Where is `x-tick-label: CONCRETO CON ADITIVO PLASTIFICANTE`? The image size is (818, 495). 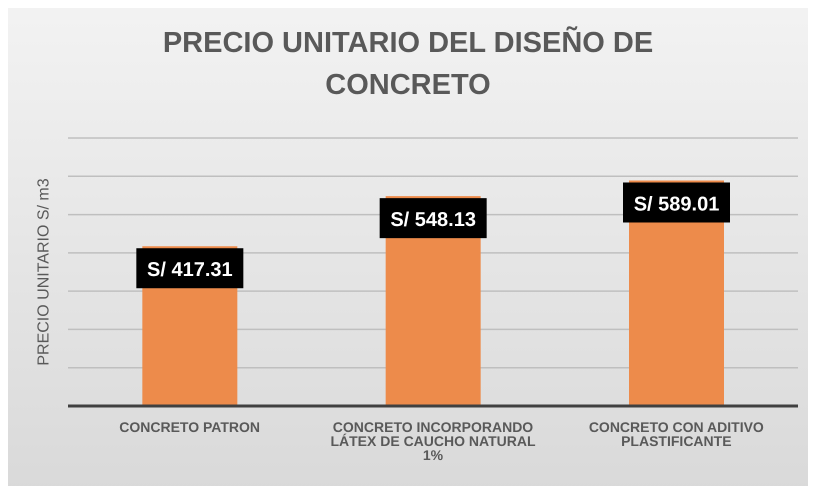 x-tick-label: CONCRETO CON ADITIVO PLASTIFICANTE is located at coordinates (676, 433).